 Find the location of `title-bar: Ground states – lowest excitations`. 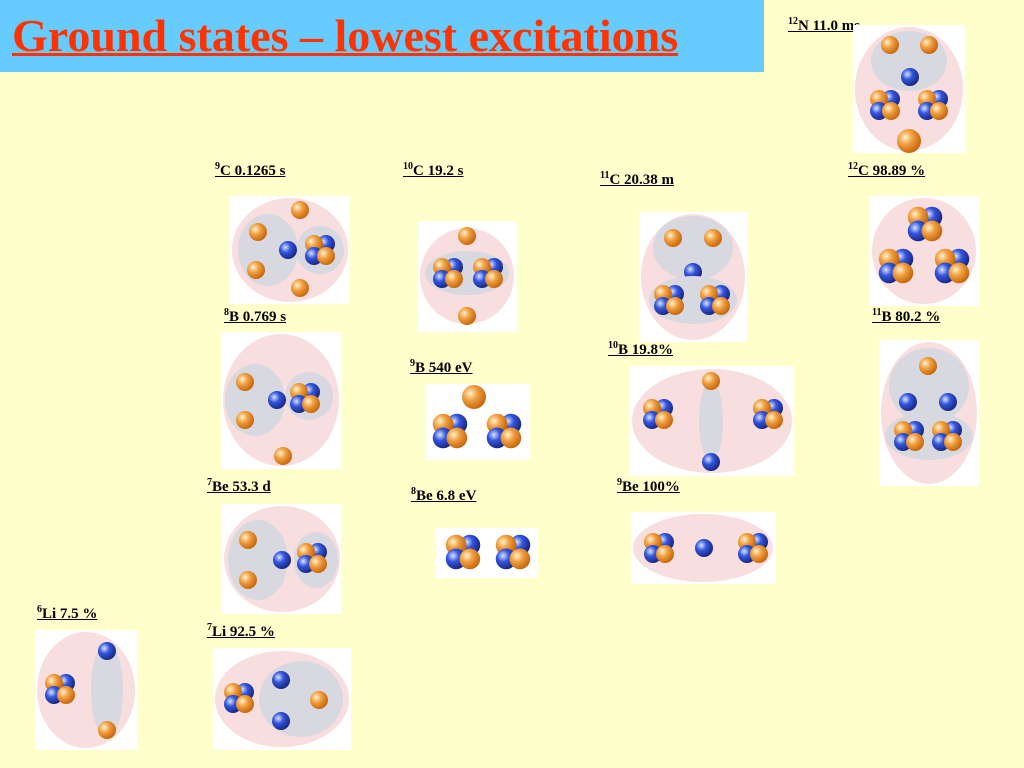

title-bar: Ground states – lowest excitations is located at coordinates (382, 36).